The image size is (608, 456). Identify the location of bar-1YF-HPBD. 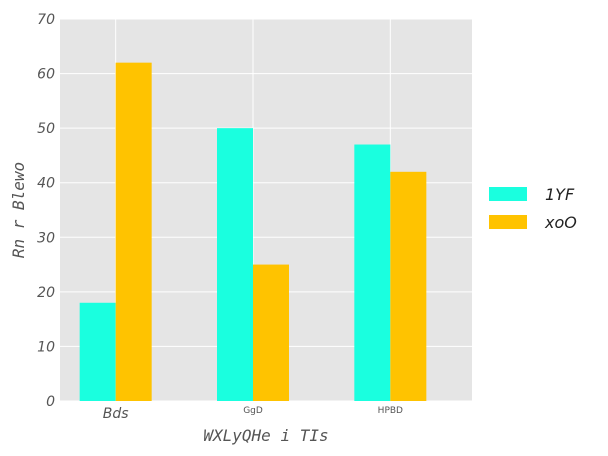
(372, 272).